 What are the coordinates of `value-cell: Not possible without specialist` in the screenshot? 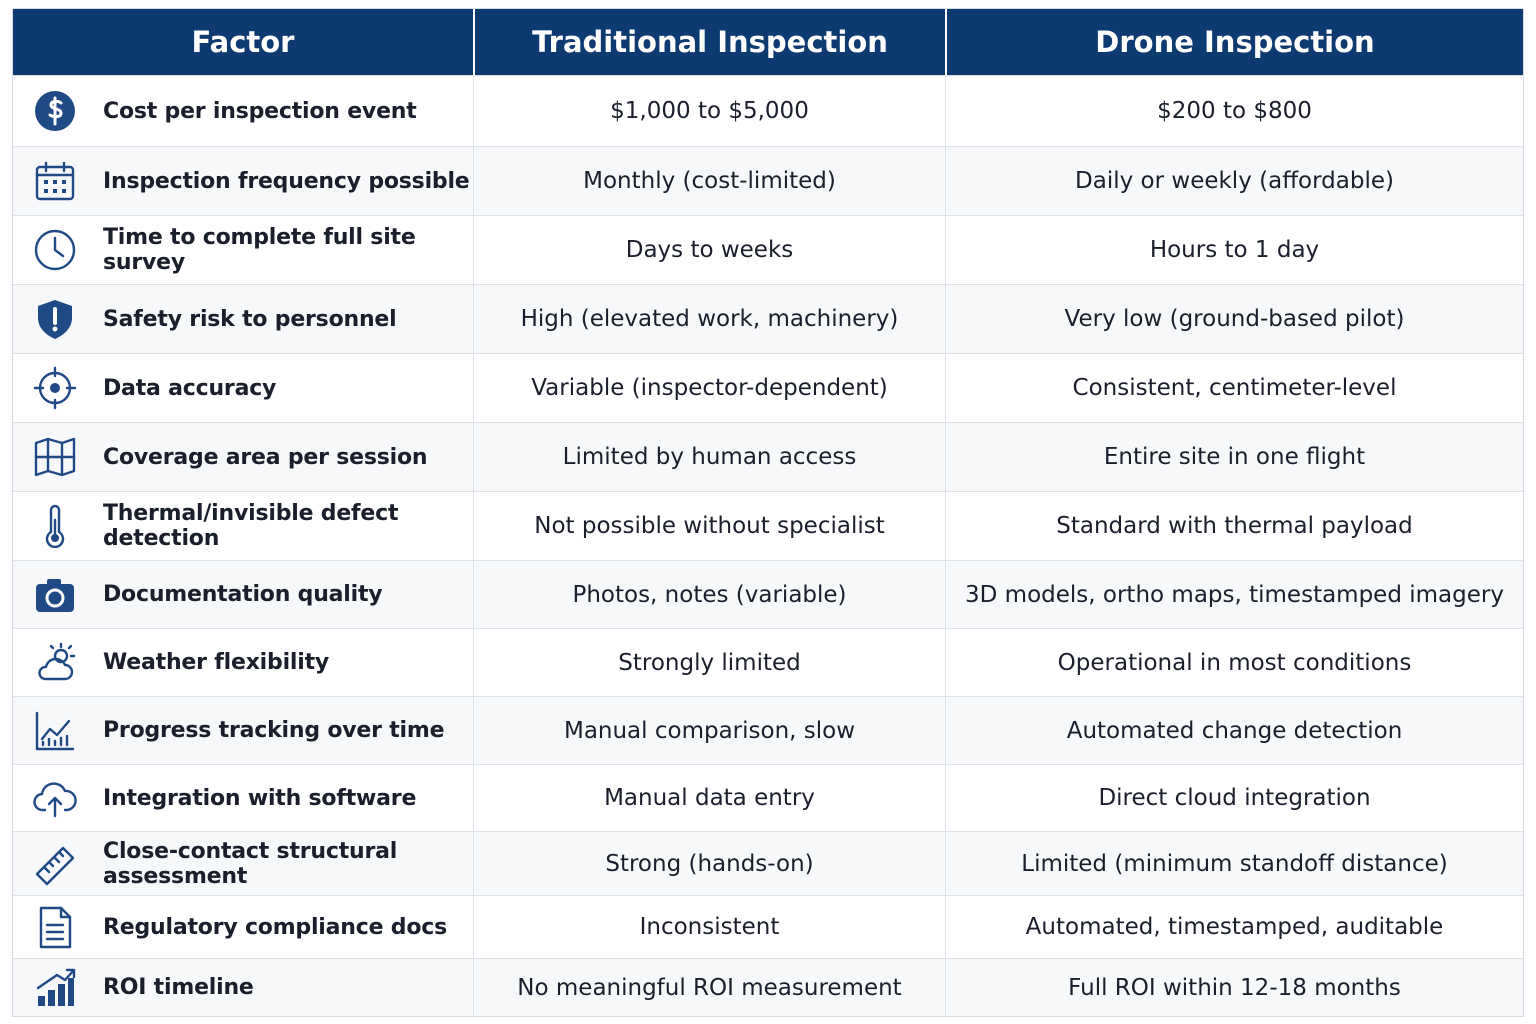 It's located at (709, 526).